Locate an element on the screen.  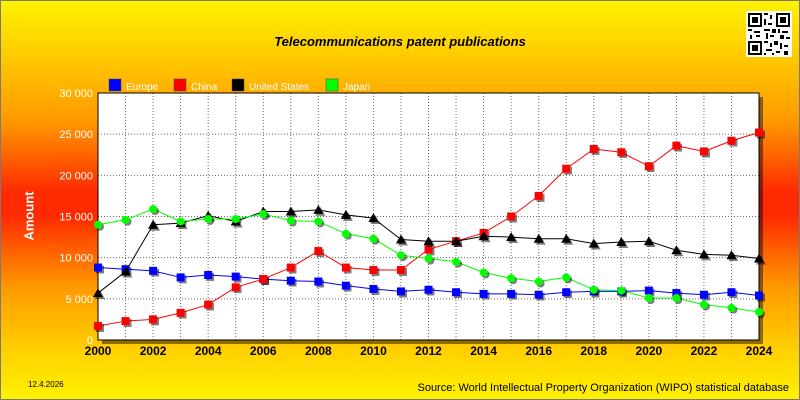
y-tick-label: 30 000 is located at coordinates (76, 94).